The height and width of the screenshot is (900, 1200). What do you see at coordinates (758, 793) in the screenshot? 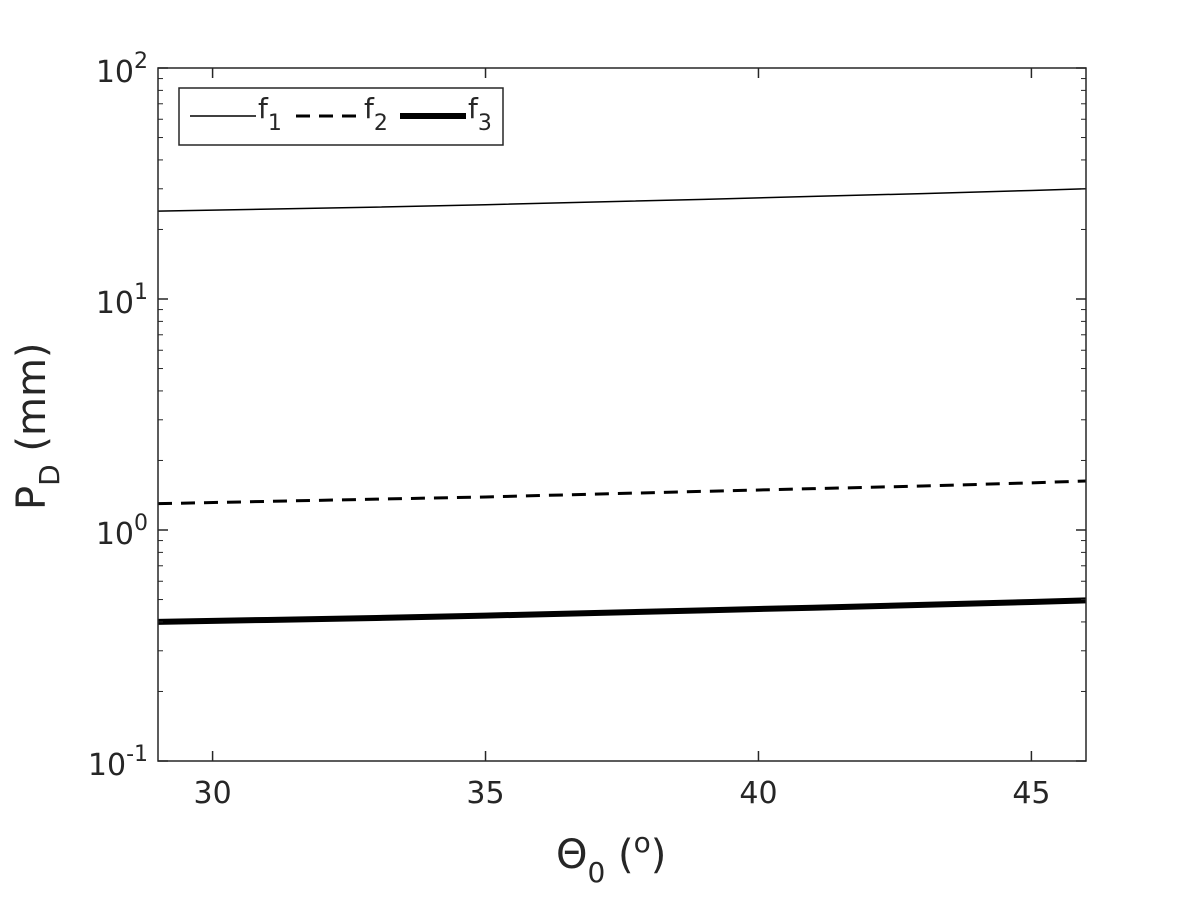
I see `x-tick-label: 40` at bounding box center [758, 793].